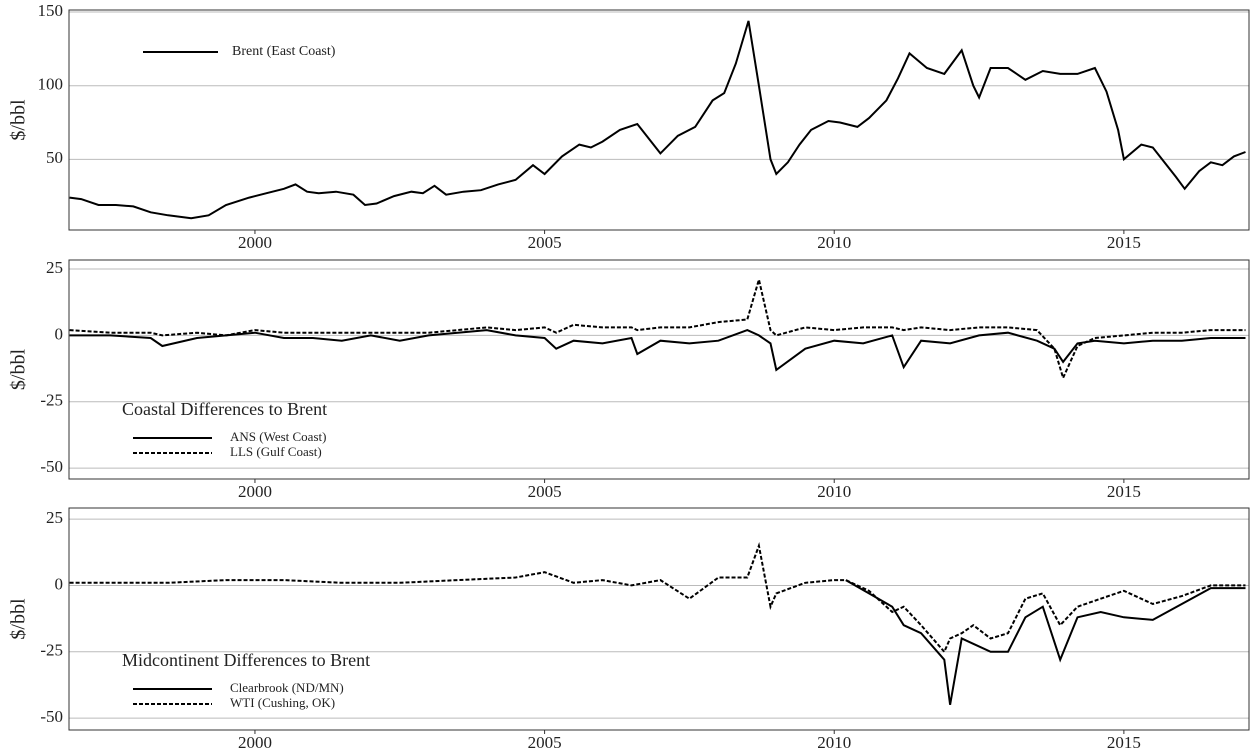  What do you see at coordinates (51, 84) in the screenshot?
I see `y-tick-label: 100` at bounding box center [51, 84].